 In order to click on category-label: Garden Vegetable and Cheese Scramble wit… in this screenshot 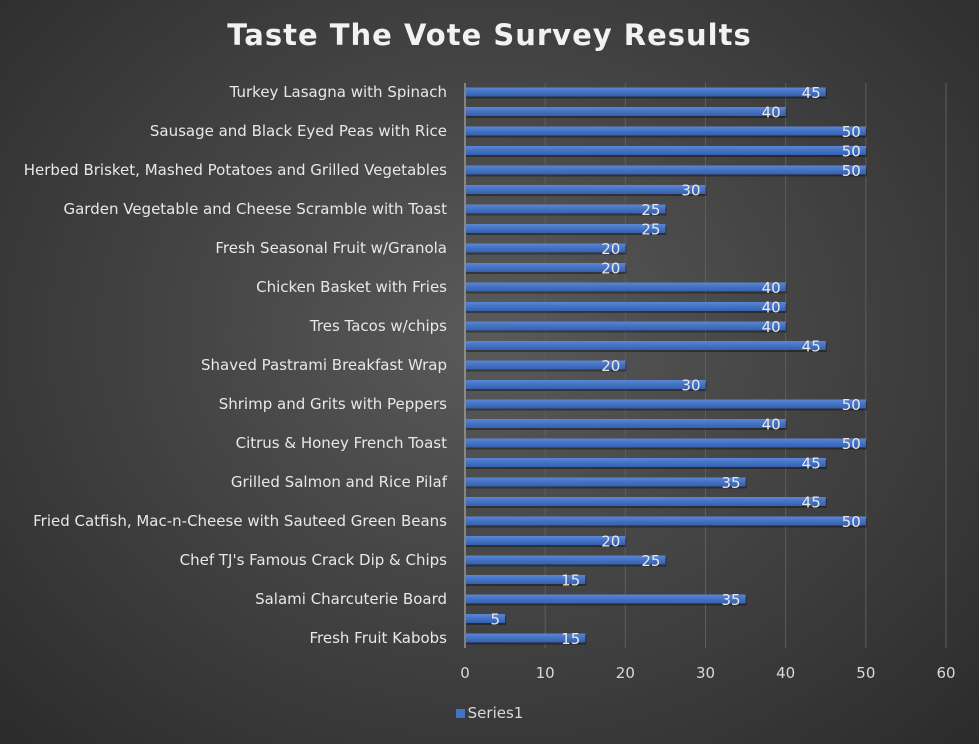, I will do `click(255, 209)`.